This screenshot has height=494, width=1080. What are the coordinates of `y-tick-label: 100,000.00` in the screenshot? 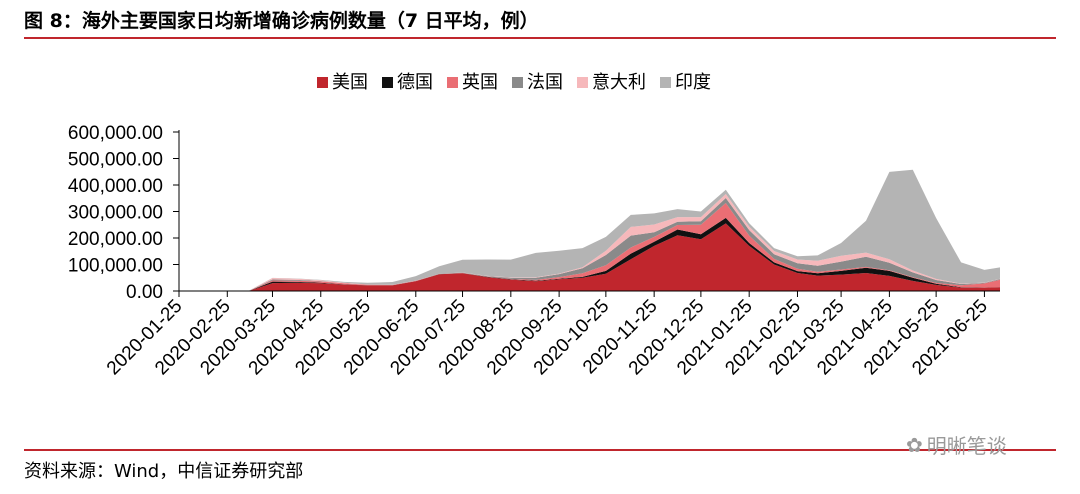 It's located at (115, 266).